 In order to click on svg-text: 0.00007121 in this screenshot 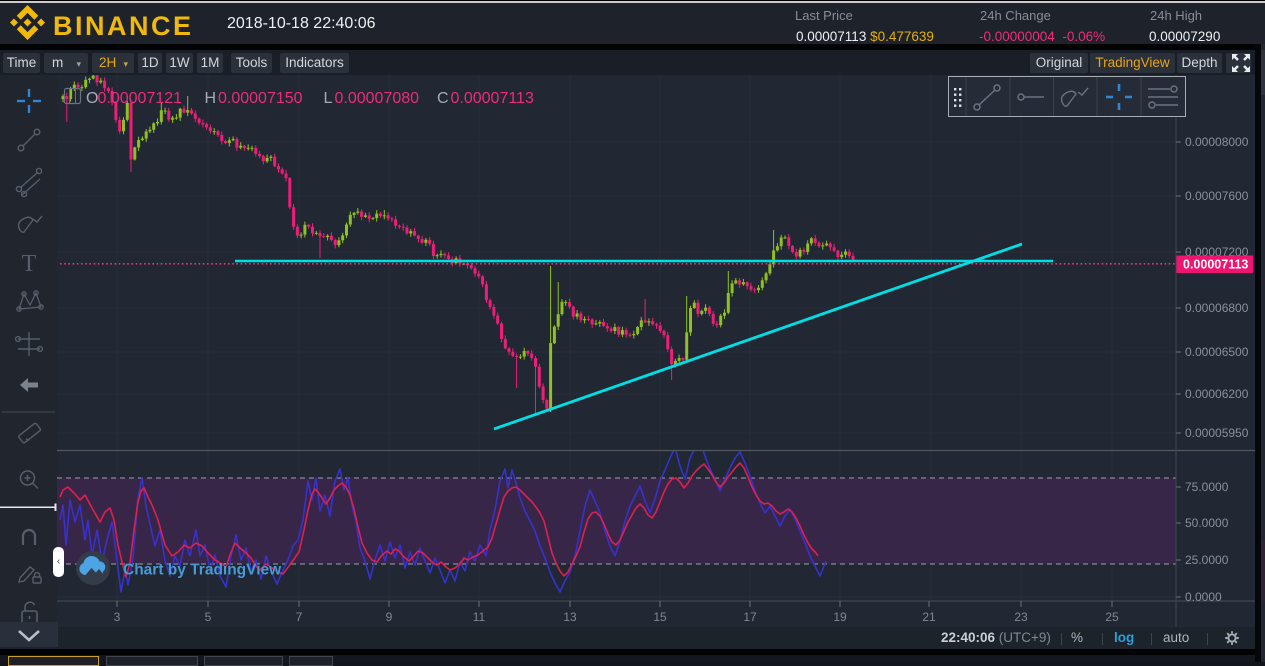, I will do `click(140, 98)`.